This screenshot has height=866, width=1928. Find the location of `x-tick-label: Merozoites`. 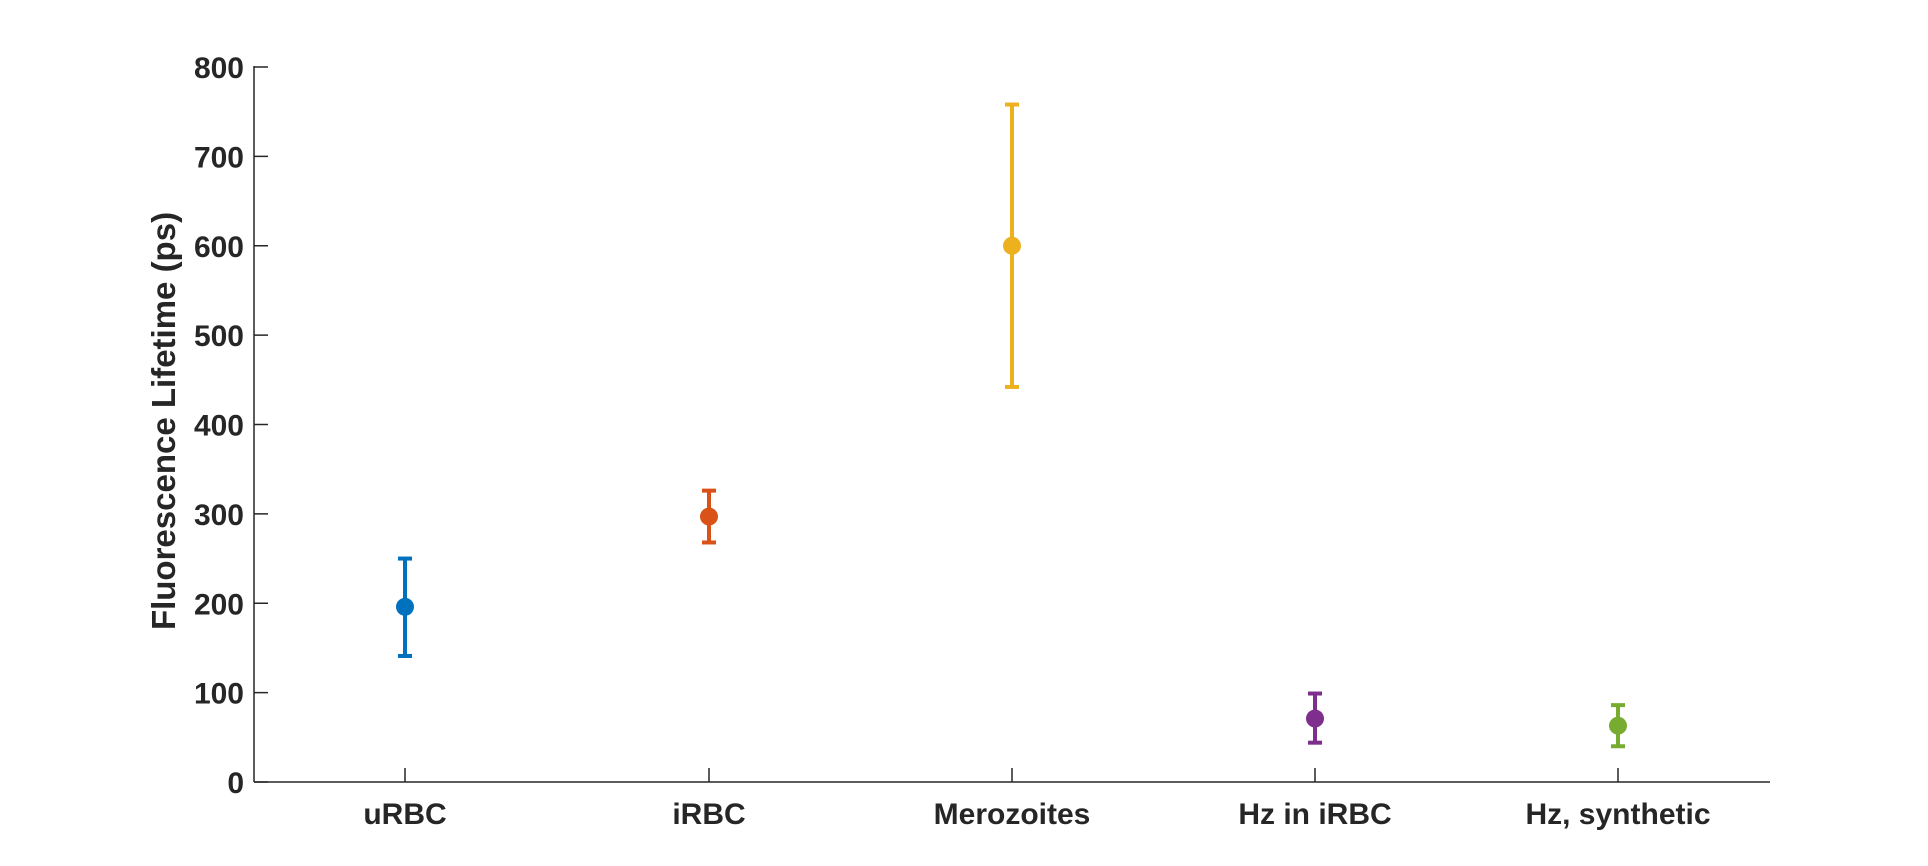

x-tick-label: Merozoites is located at coordinates (1012, 814).